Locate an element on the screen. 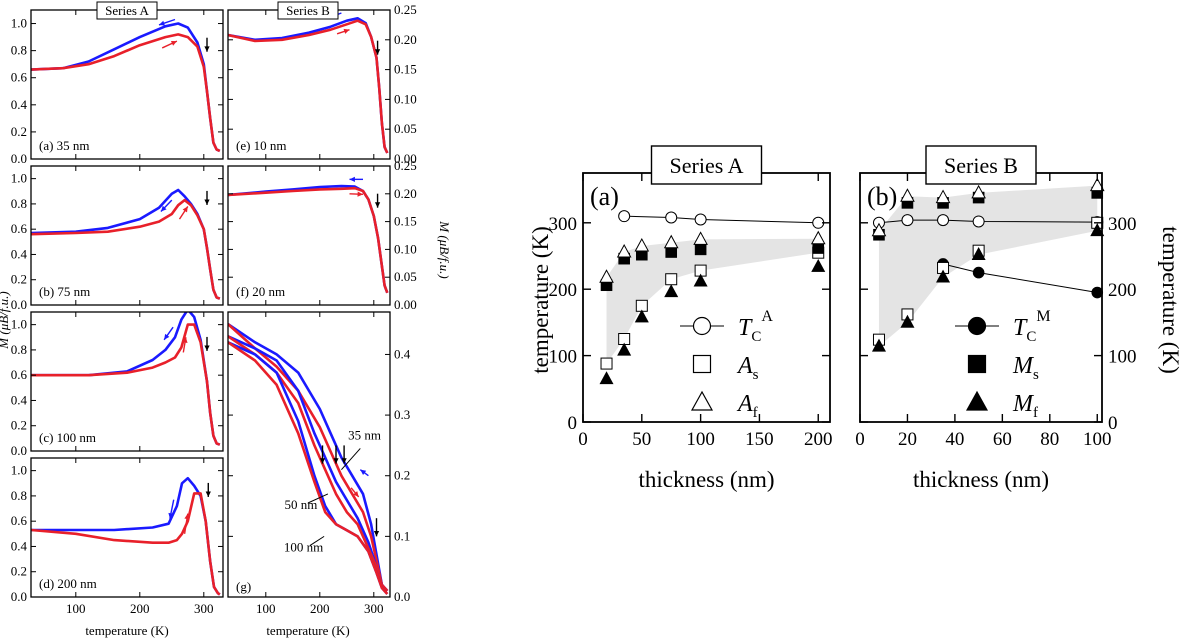 This screenshot has width=1199, height=642. y-tick-label: 0.8 is located at coordinates (19, 50).